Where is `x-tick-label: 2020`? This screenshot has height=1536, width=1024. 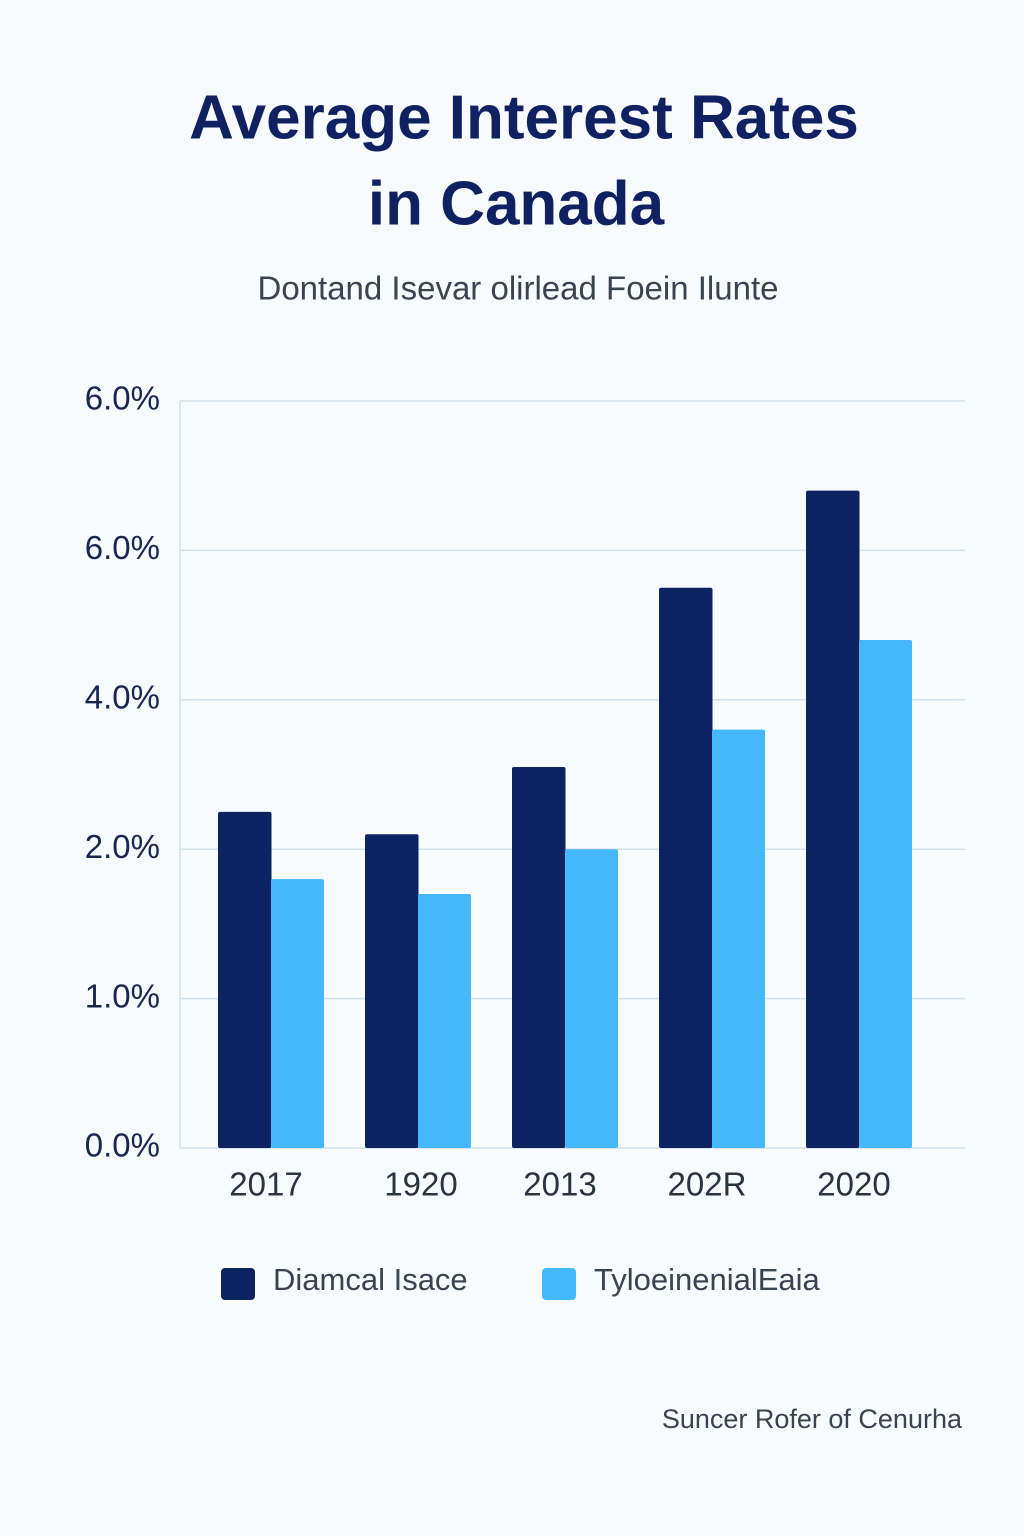 x-tick-label: 2020 is located at coordinates (853, 1184).